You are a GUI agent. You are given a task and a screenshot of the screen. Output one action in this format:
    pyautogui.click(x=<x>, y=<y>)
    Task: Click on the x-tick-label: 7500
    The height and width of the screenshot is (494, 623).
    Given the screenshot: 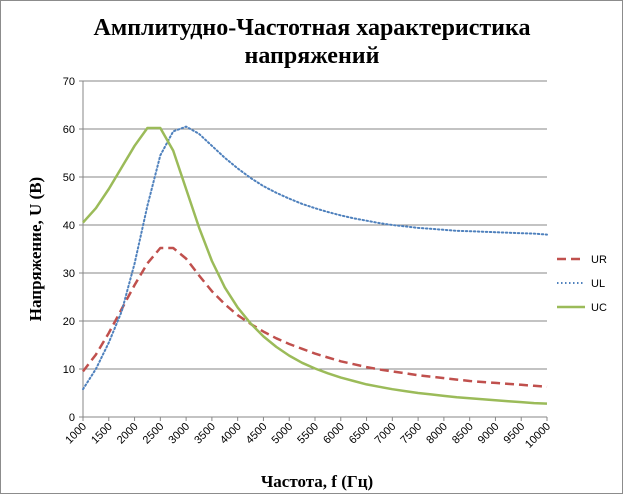 What is the action you would take?
    pyautogui.click(x=411, y=434)
    